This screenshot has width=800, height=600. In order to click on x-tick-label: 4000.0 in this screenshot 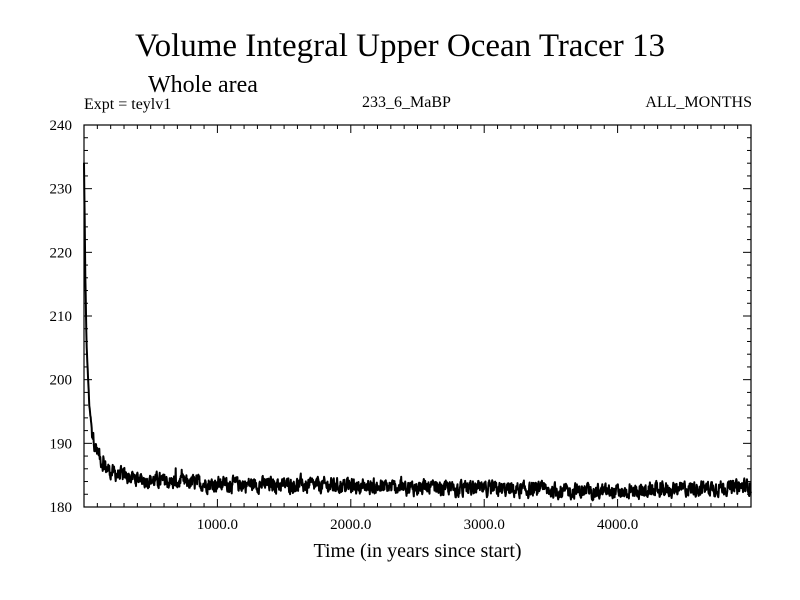, I will do `click(617, 525)`.